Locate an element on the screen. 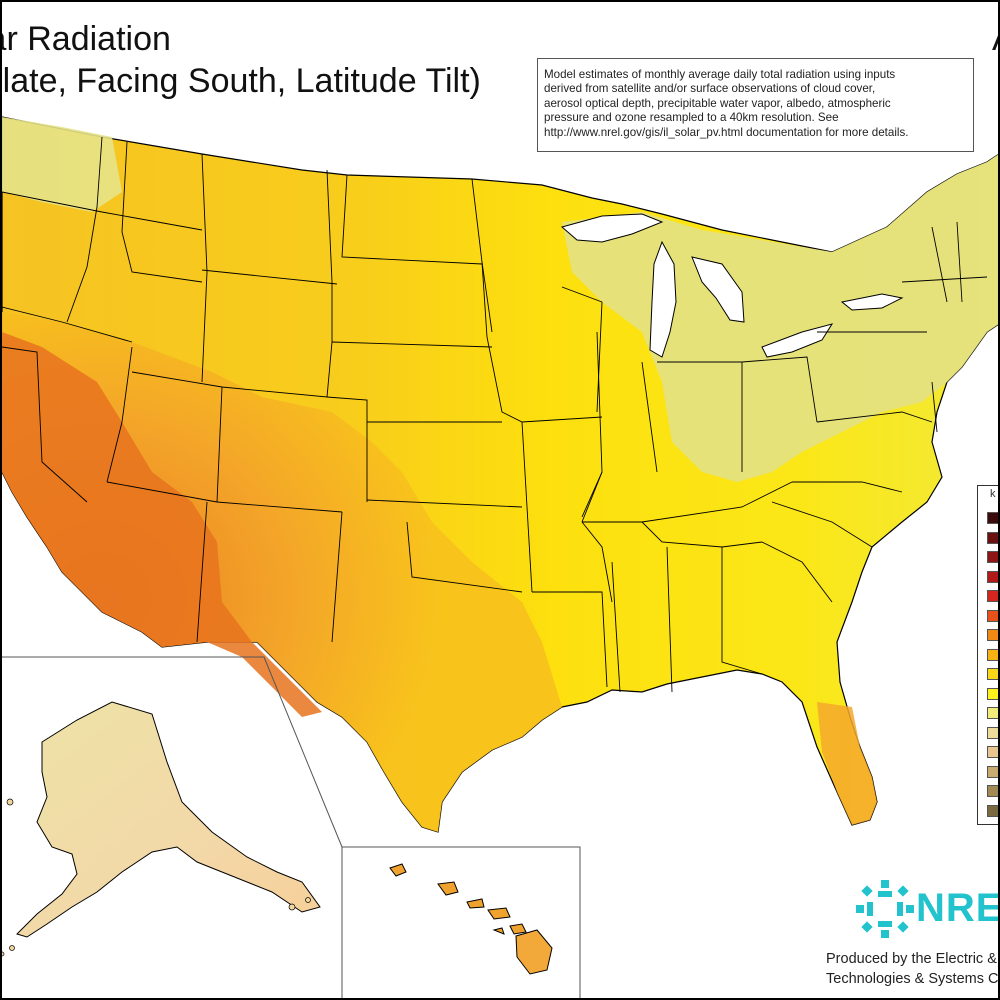 Image resolution: width=1000 pixels, height=1000 pixels. lake-huron is located at coordinates (718, 289).